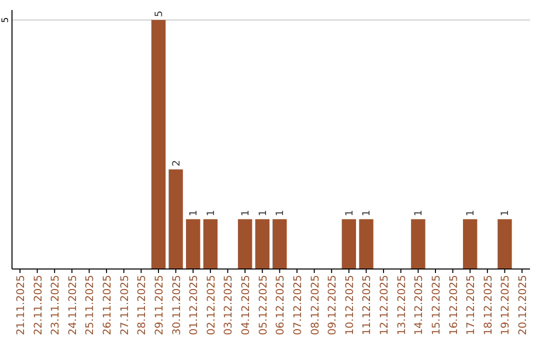 The height and width of the screenshot is (340, 540). What do you see at coordinates (194, 305) in the screenshot?
I see `x-tick-label: 01.12.2025` at bounding box center [194, 305].